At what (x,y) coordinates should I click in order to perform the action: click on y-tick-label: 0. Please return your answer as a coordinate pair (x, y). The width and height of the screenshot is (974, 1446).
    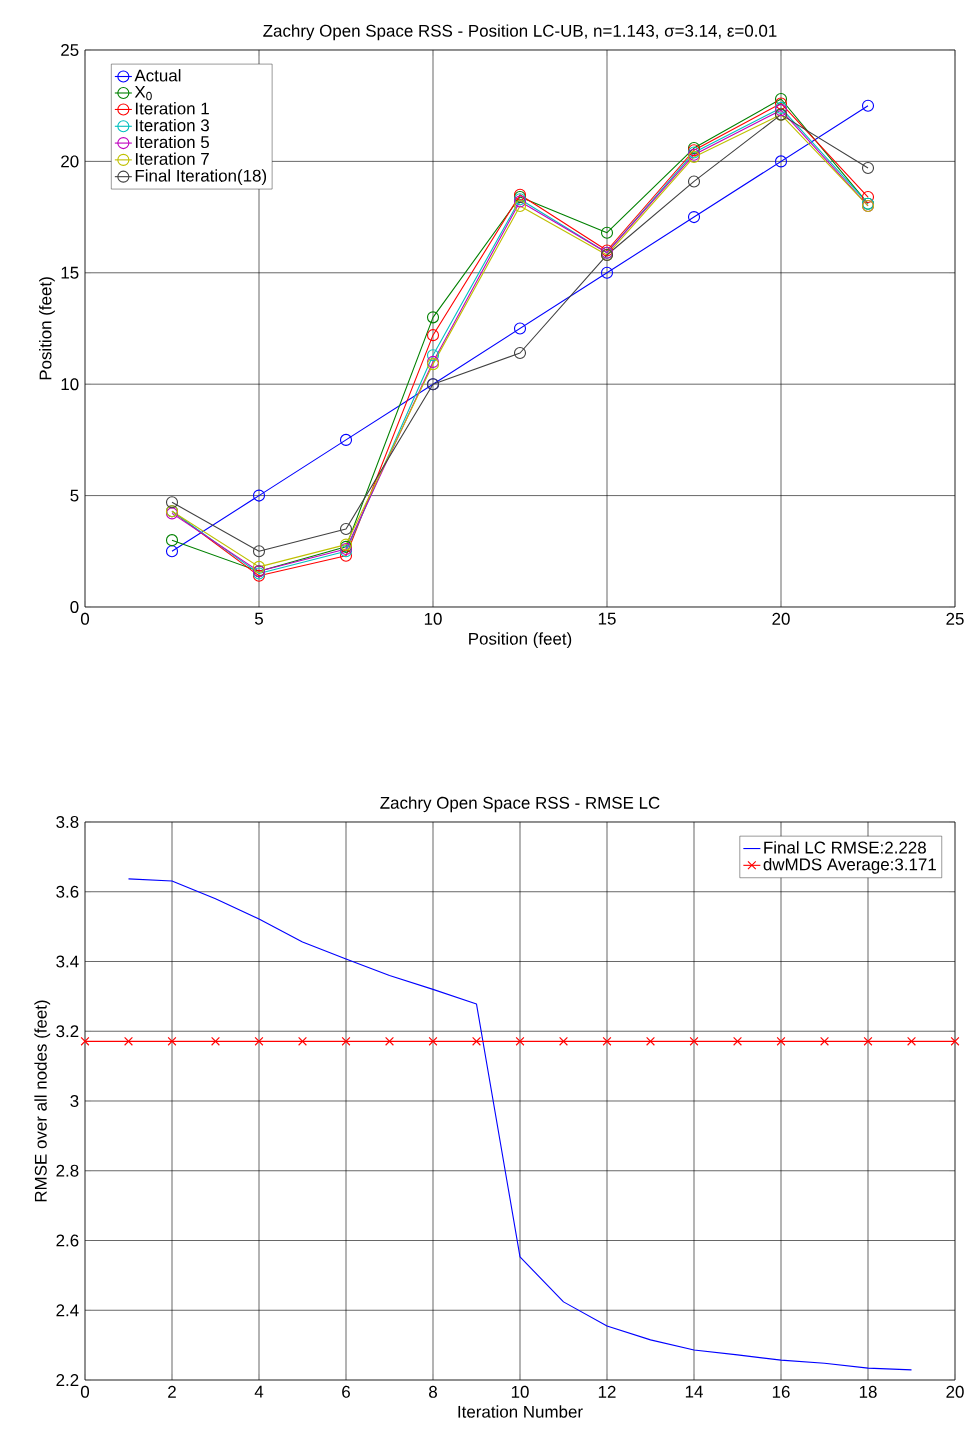
    Looking at the image, I should click on (74, 606).